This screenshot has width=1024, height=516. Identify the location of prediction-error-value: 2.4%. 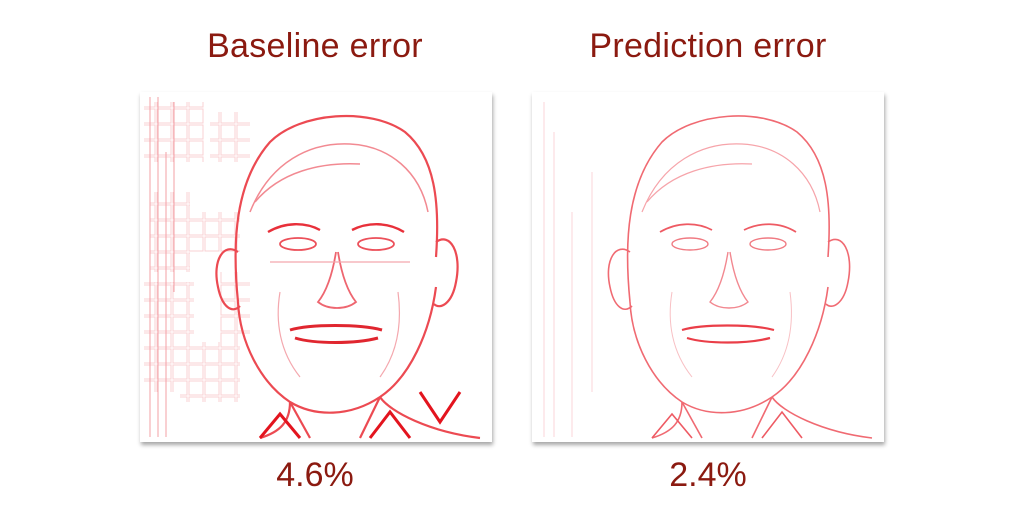
(708, 475).